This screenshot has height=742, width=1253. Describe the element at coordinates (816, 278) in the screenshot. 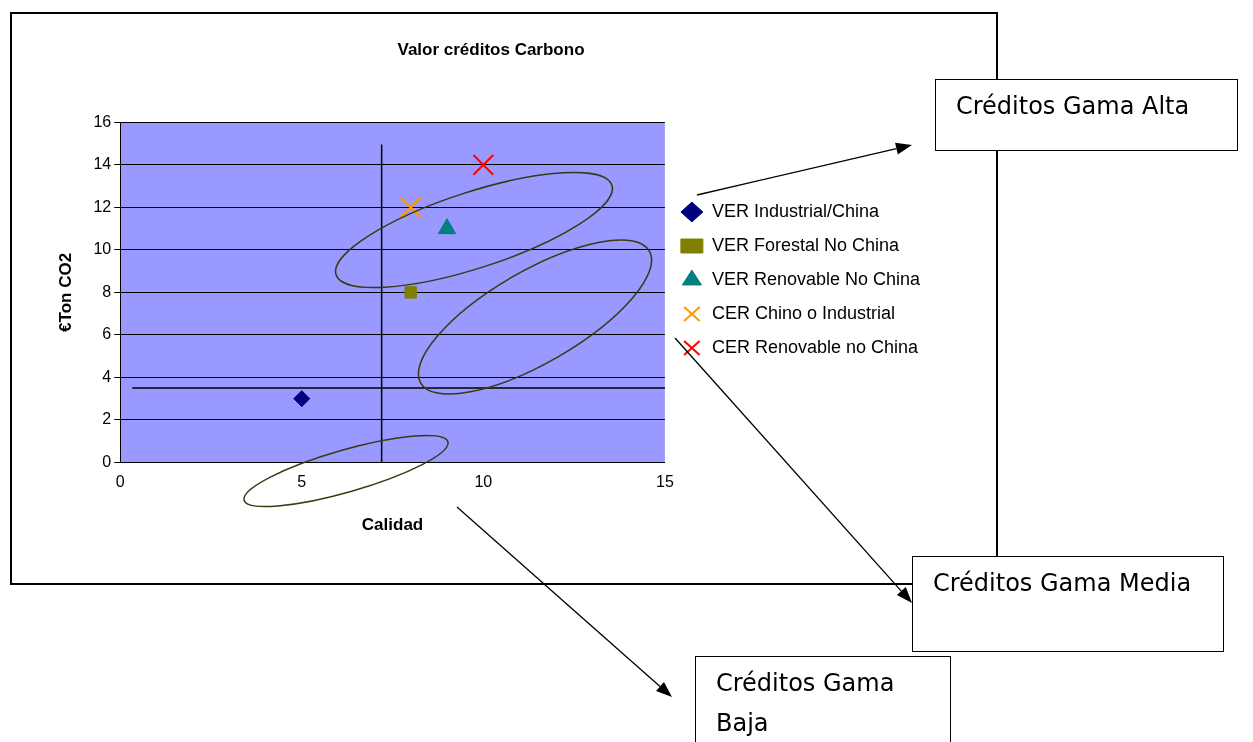

I see `legend-label: VER Renovable No China` at that location.